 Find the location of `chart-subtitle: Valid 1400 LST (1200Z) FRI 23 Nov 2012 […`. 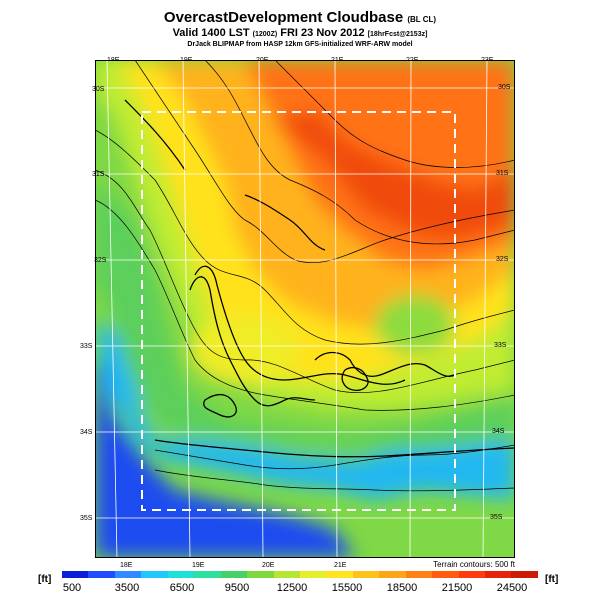

chart-subtitle: Valid 1400 LST (1200Z) FRI 23 Nov 2012 [… is located at coordinates (300, 33).